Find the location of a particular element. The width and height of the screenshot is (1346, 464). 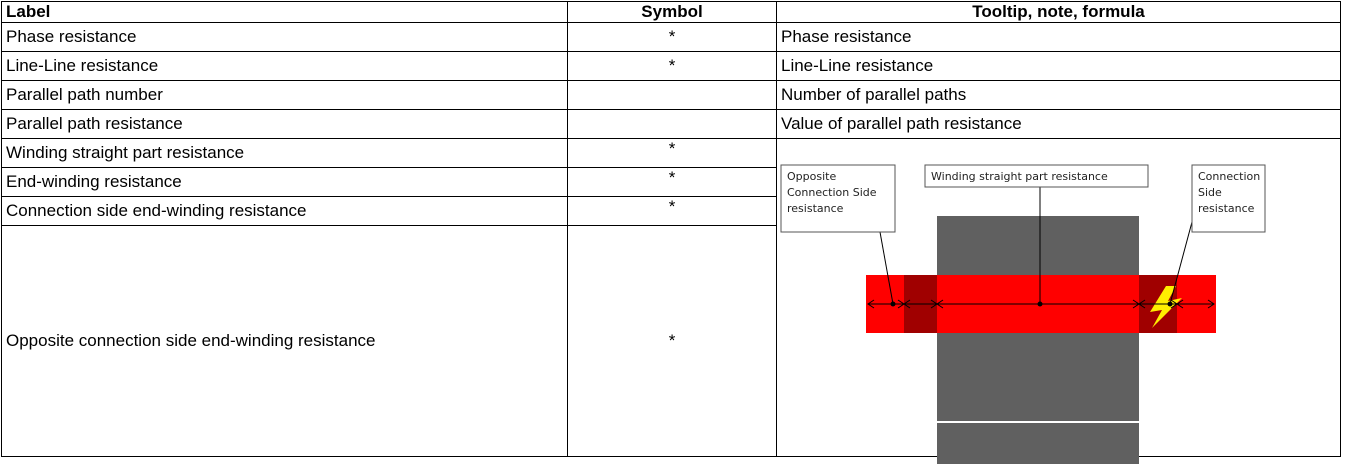

label-cell: End-winding resistance is located at coordinates (284, 182).